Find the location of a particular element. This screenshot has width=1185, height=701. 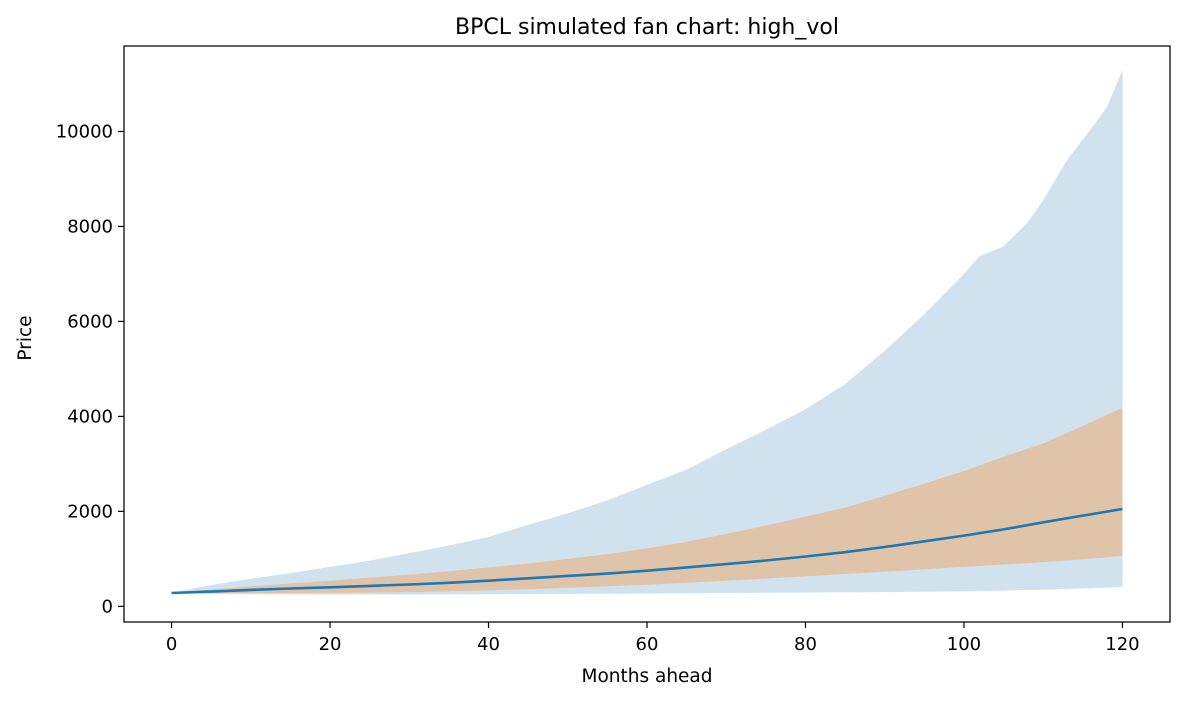

x-tick-label: 40 is located at coordinates (488, 644).